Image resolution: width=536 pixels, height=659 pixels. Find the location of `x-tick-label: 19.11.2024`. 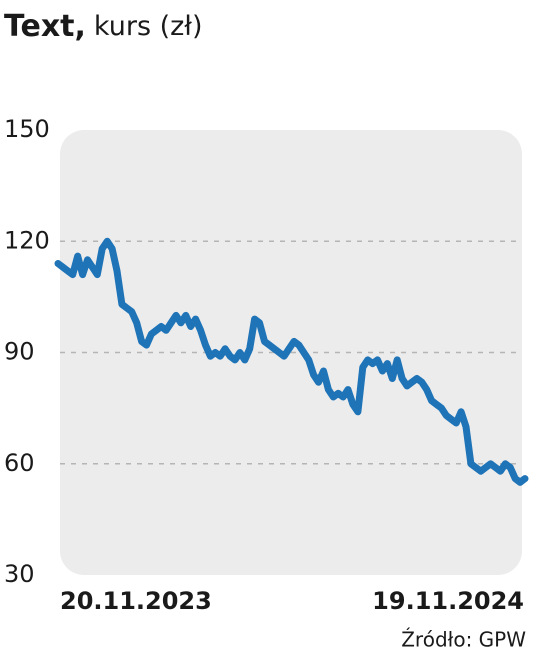

x-tick-label: 19.11.2024 is located at coordinates (448, 601).